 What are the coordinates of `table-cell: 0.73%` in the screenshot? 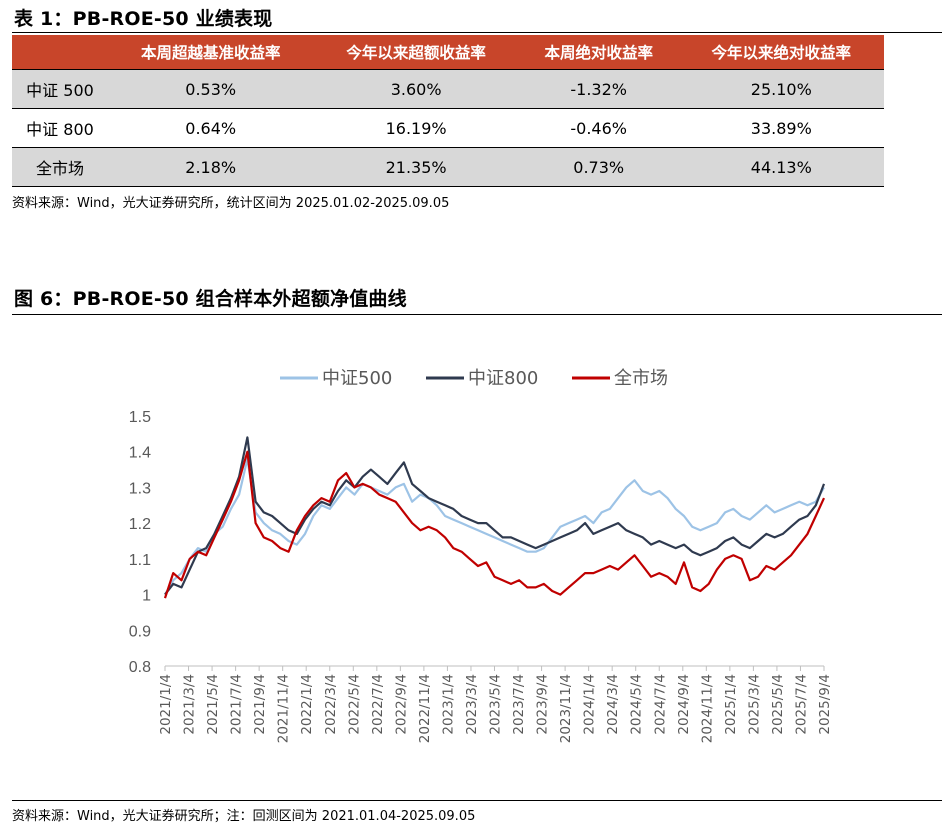 It's located at (598, 167).